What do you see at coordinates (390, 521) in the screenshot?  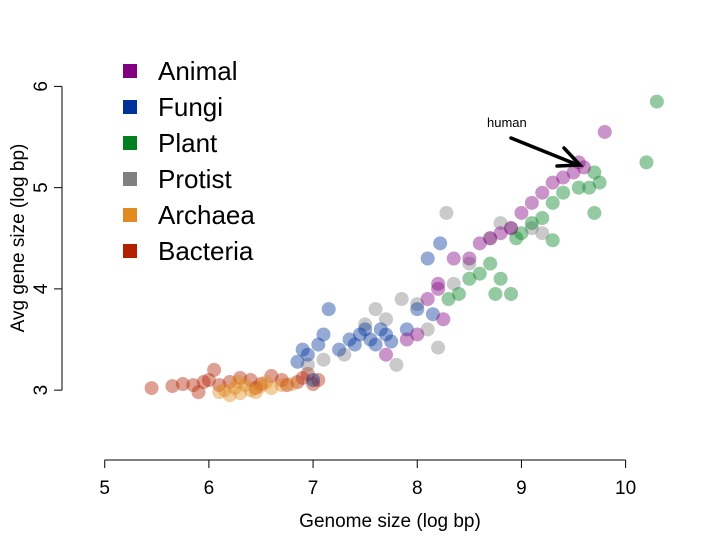 I see `x-axis-label: Genome size (log bp)` at bounding box center [390, 521].